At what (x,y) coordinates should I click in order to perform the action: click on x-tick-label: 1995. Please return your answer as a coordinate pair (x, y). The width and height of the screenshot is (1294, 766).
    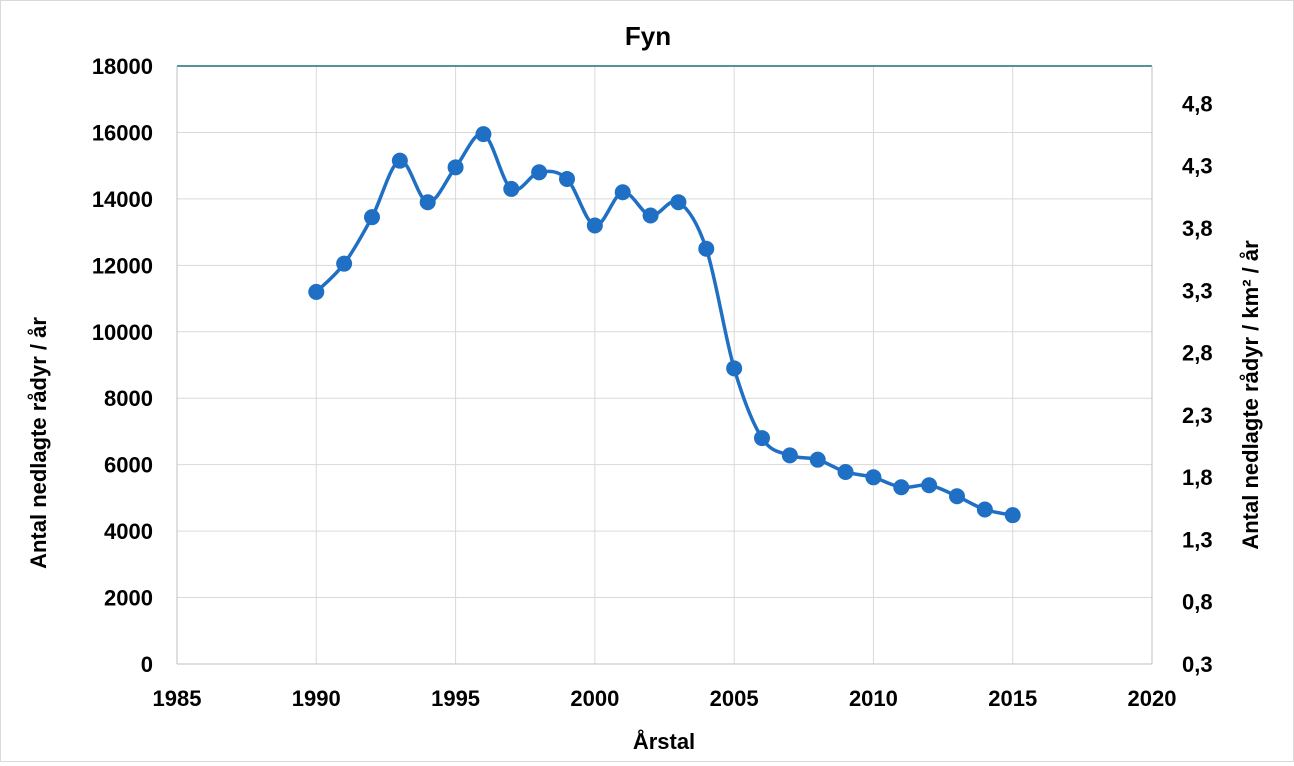
    Looking at the image, I should click on (455, 698).